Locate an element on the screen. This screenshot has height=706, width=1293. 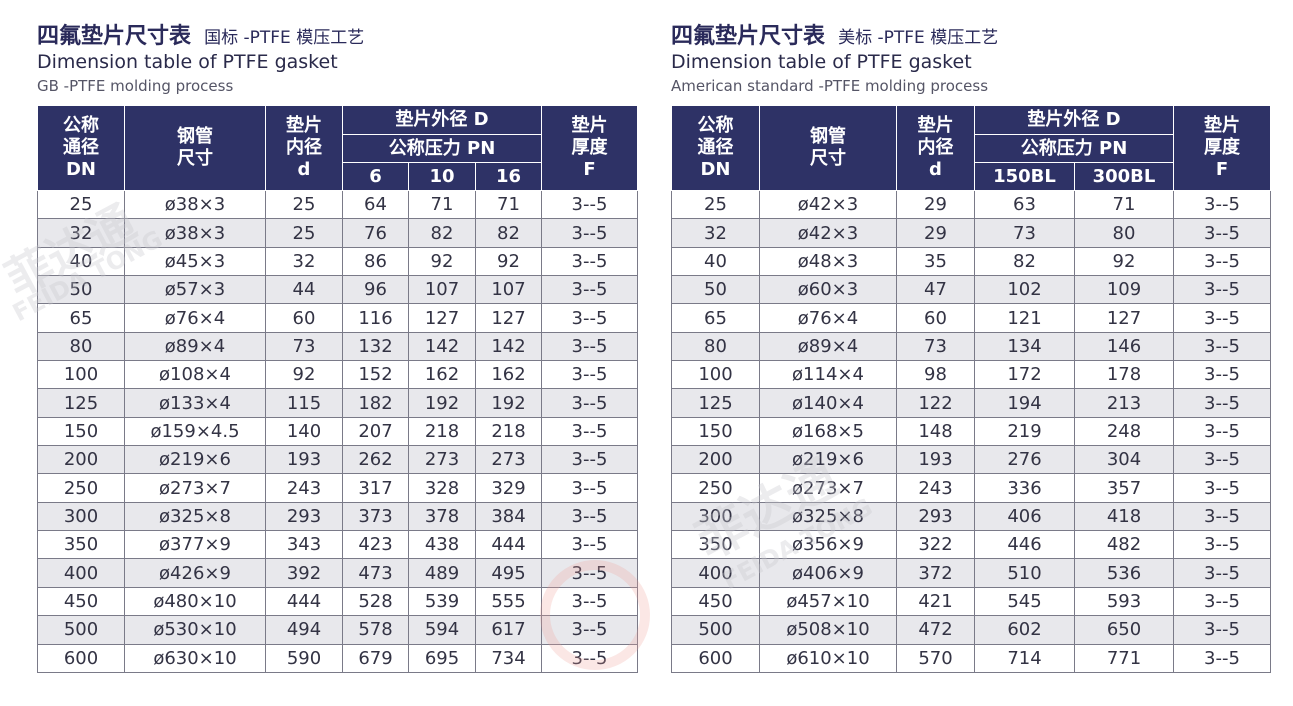
col-header-150bl: 150BL is located at coordinates (1024, 176).